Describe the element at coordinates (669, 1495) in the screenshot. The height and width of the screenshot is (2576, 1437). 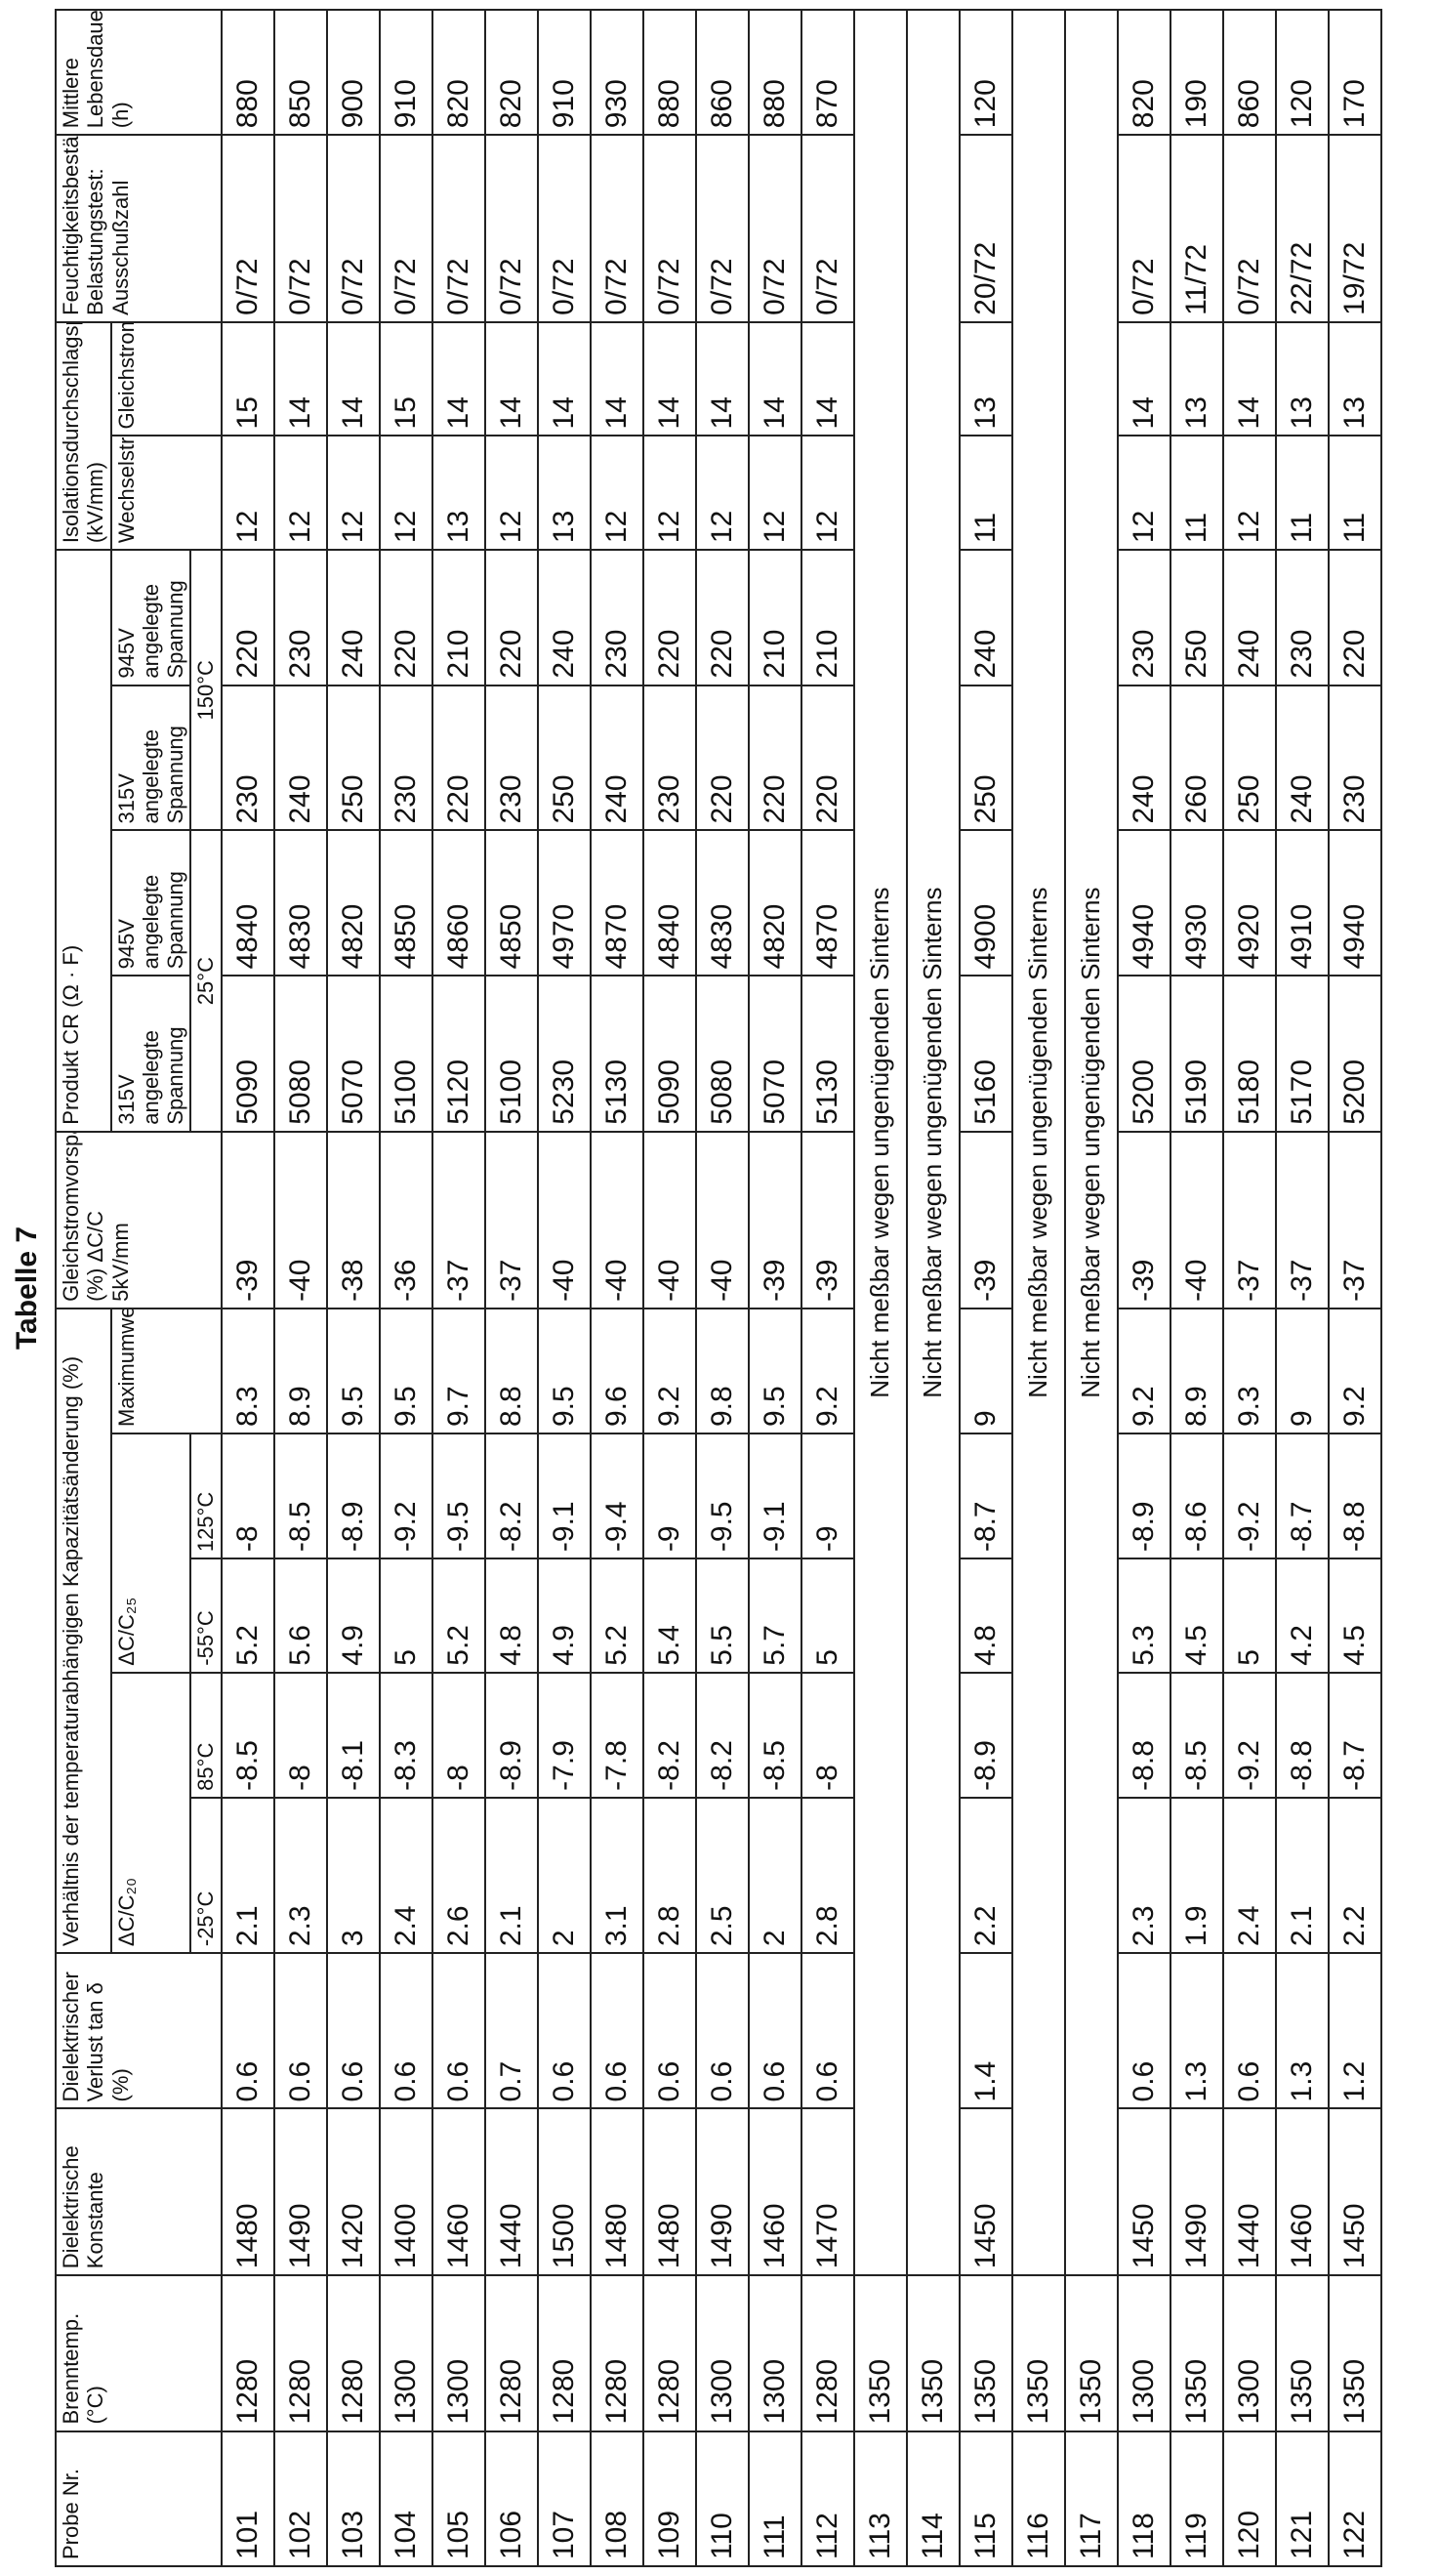
I see `table-cell: -9` at that location.